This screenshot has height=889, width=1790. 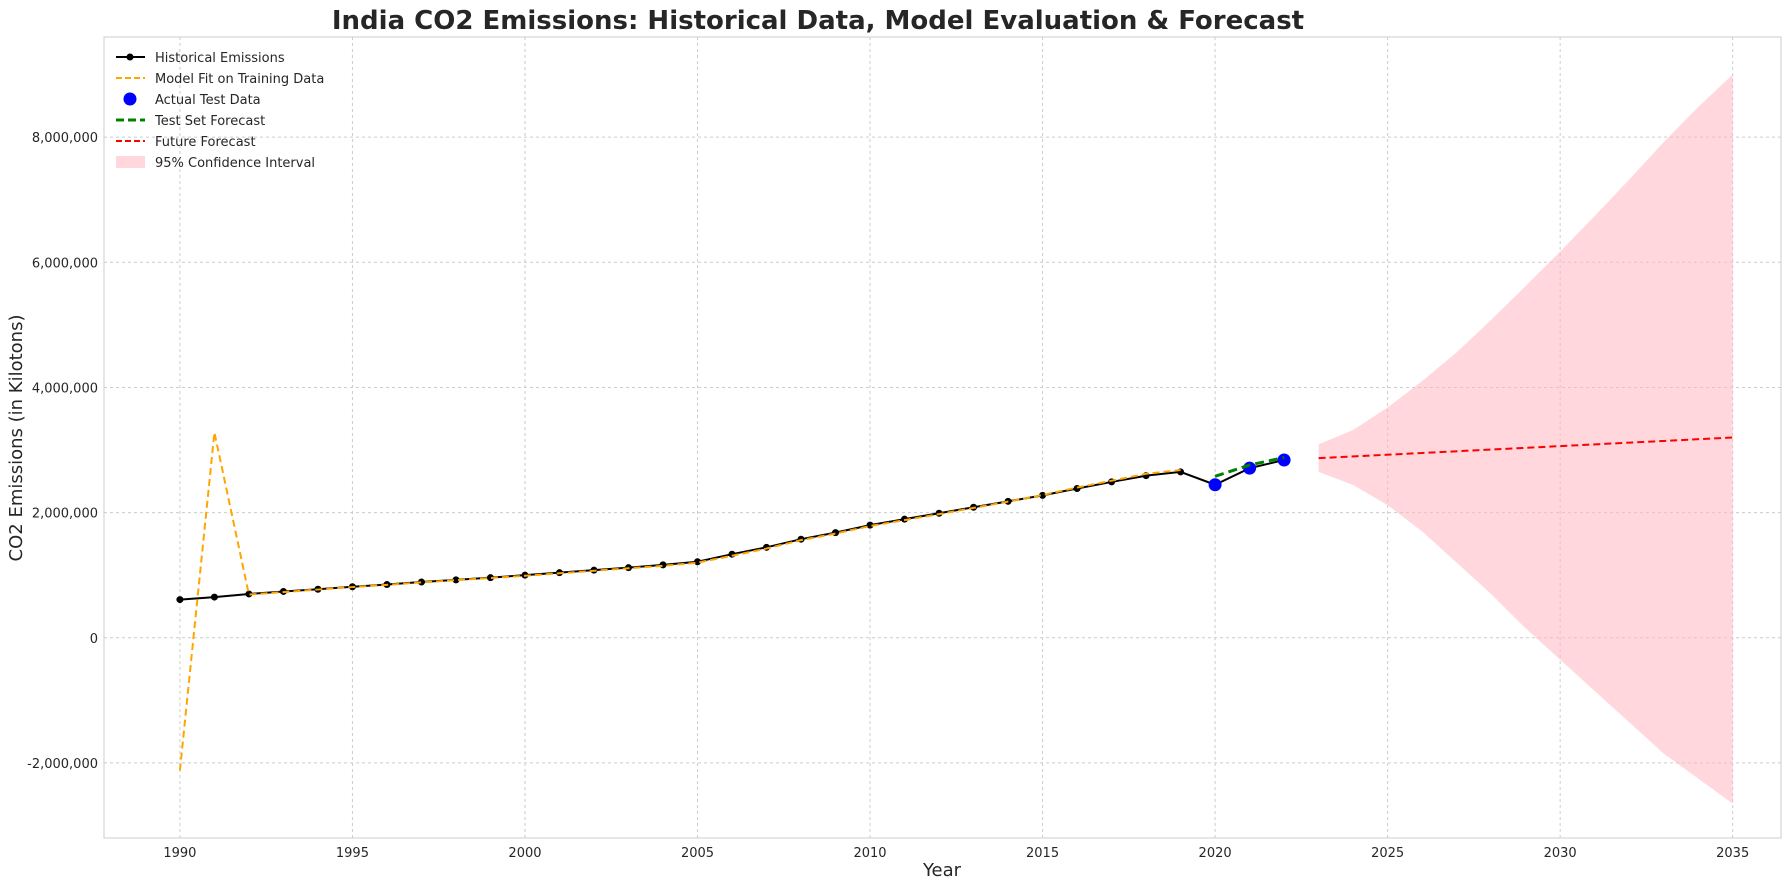 I want to click on x-tick-label: 2015, so click(x=1042, y=853).